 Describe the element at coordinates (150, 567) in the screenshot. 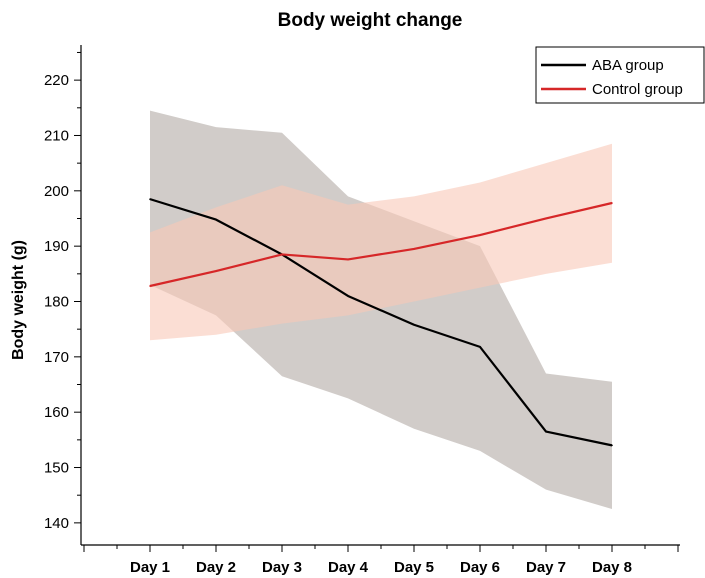

I see `x-tick-label: Day 1` at that location.